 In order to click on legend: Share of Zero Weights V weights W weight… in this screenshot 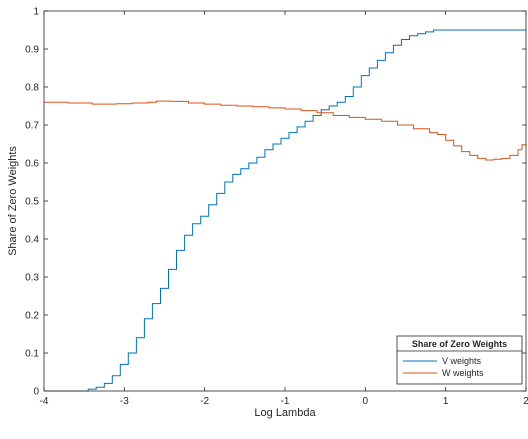, I will do `click(459, 360)`.